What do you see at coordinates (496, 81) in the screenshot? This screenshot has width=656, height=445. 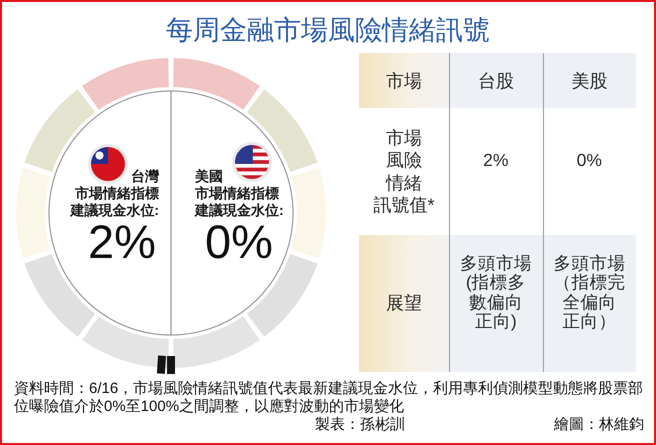 I see `category-label: 台股` at bounding box center [496, 81].